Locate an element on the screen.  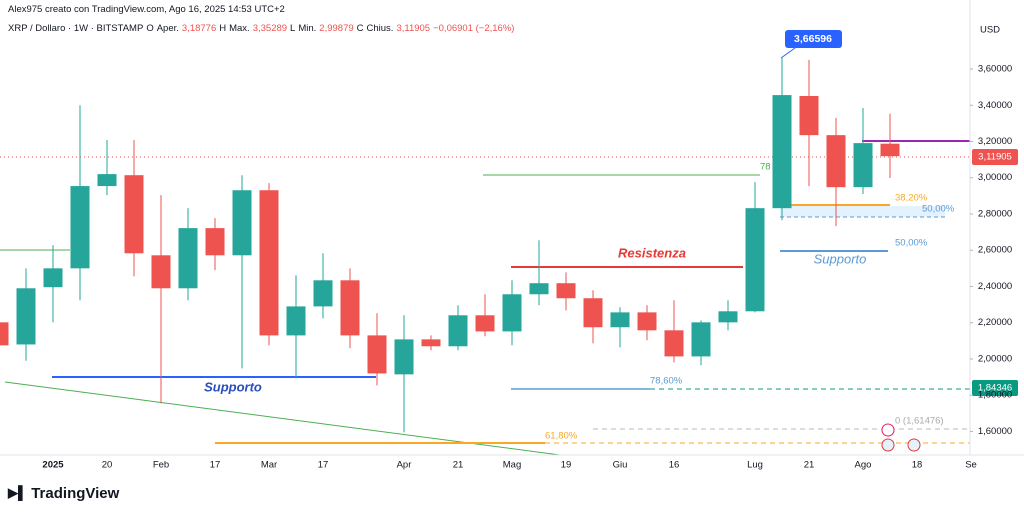
fib-label: 0 (1,61476) is located at coordinates (919, 421).